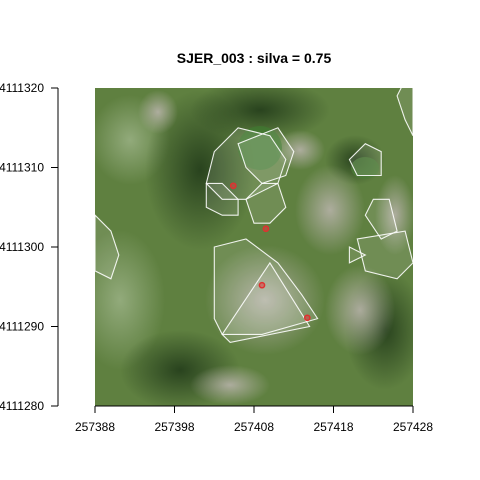 Image resolution: width=480 pixels, height=480 pixels. Describe the element at coordinates (22, 327) in the screenshot. I see `y-tick-label: 4111290` at that location.